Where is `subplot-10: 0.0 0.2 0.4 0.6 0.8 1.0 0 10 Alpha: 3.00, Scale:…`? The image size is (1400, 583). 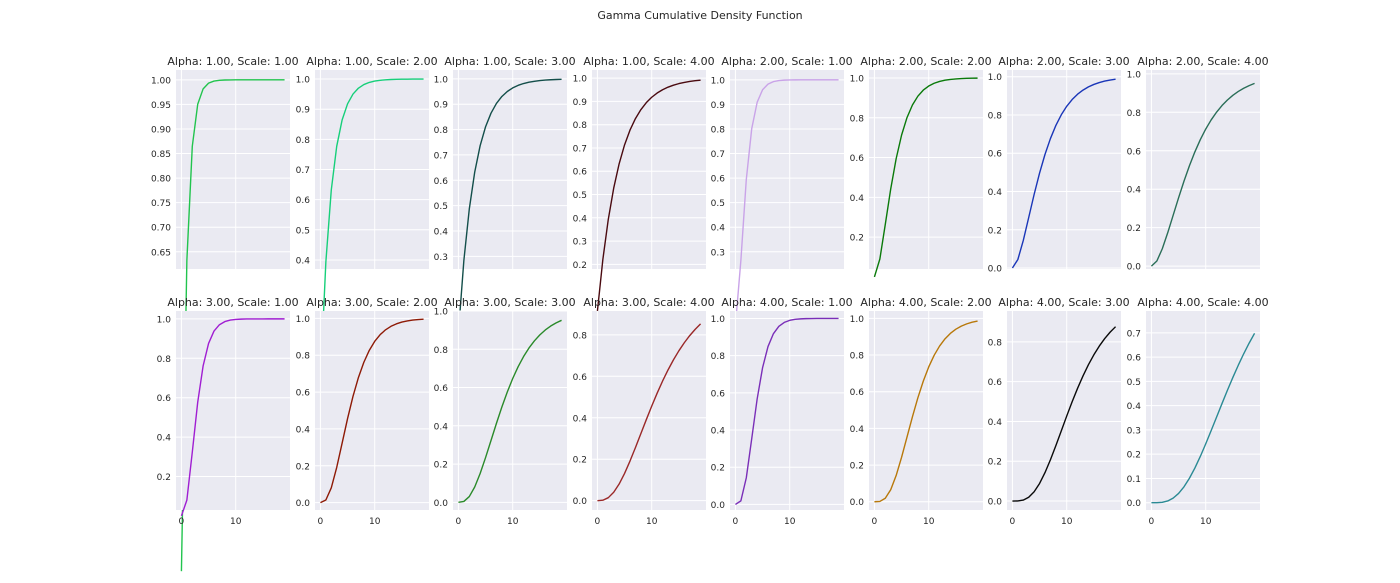 subplot-10: 0.0 0.2 0.4 0.6 0.8 1.0 0 10 Alpha: 3.00, Scale:… is located at coordinates (367, 411).